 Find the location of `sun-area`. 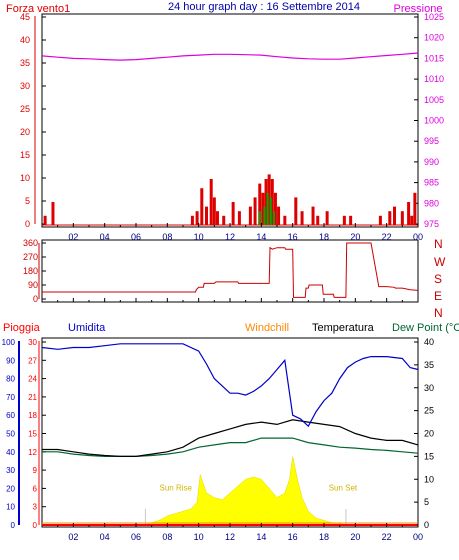

sun-area is located at coordinates (245, 491).